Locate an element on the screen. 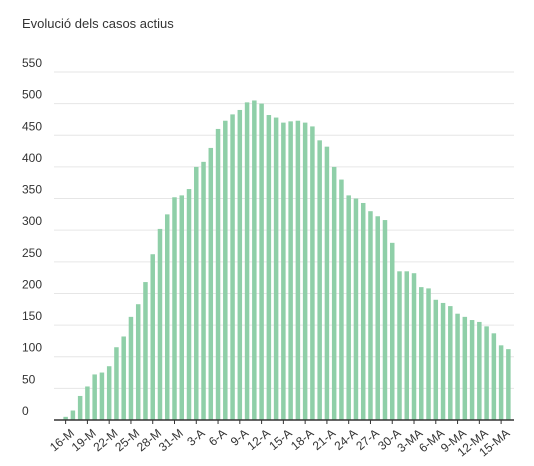 Image resolution: width=534 pixels, height=466 pixels. y-tick-label: 250 is located at coordinates (32, 253).